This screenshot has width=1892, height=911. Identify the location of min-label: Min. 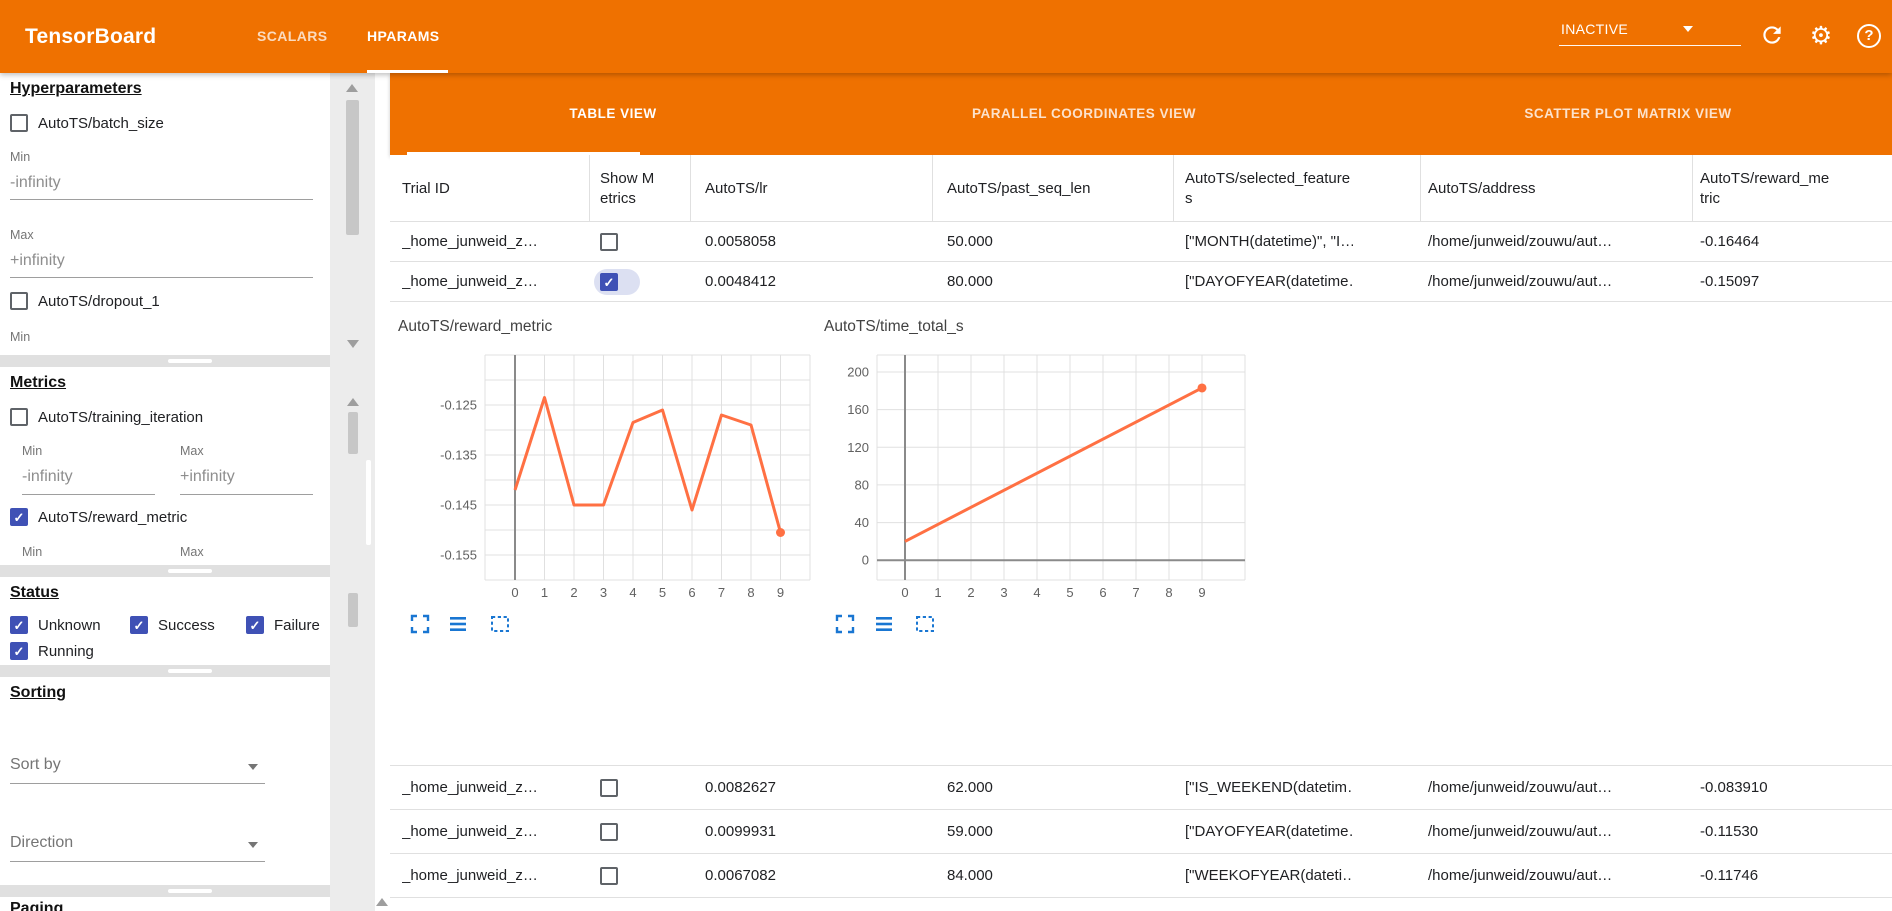
(20, 337).